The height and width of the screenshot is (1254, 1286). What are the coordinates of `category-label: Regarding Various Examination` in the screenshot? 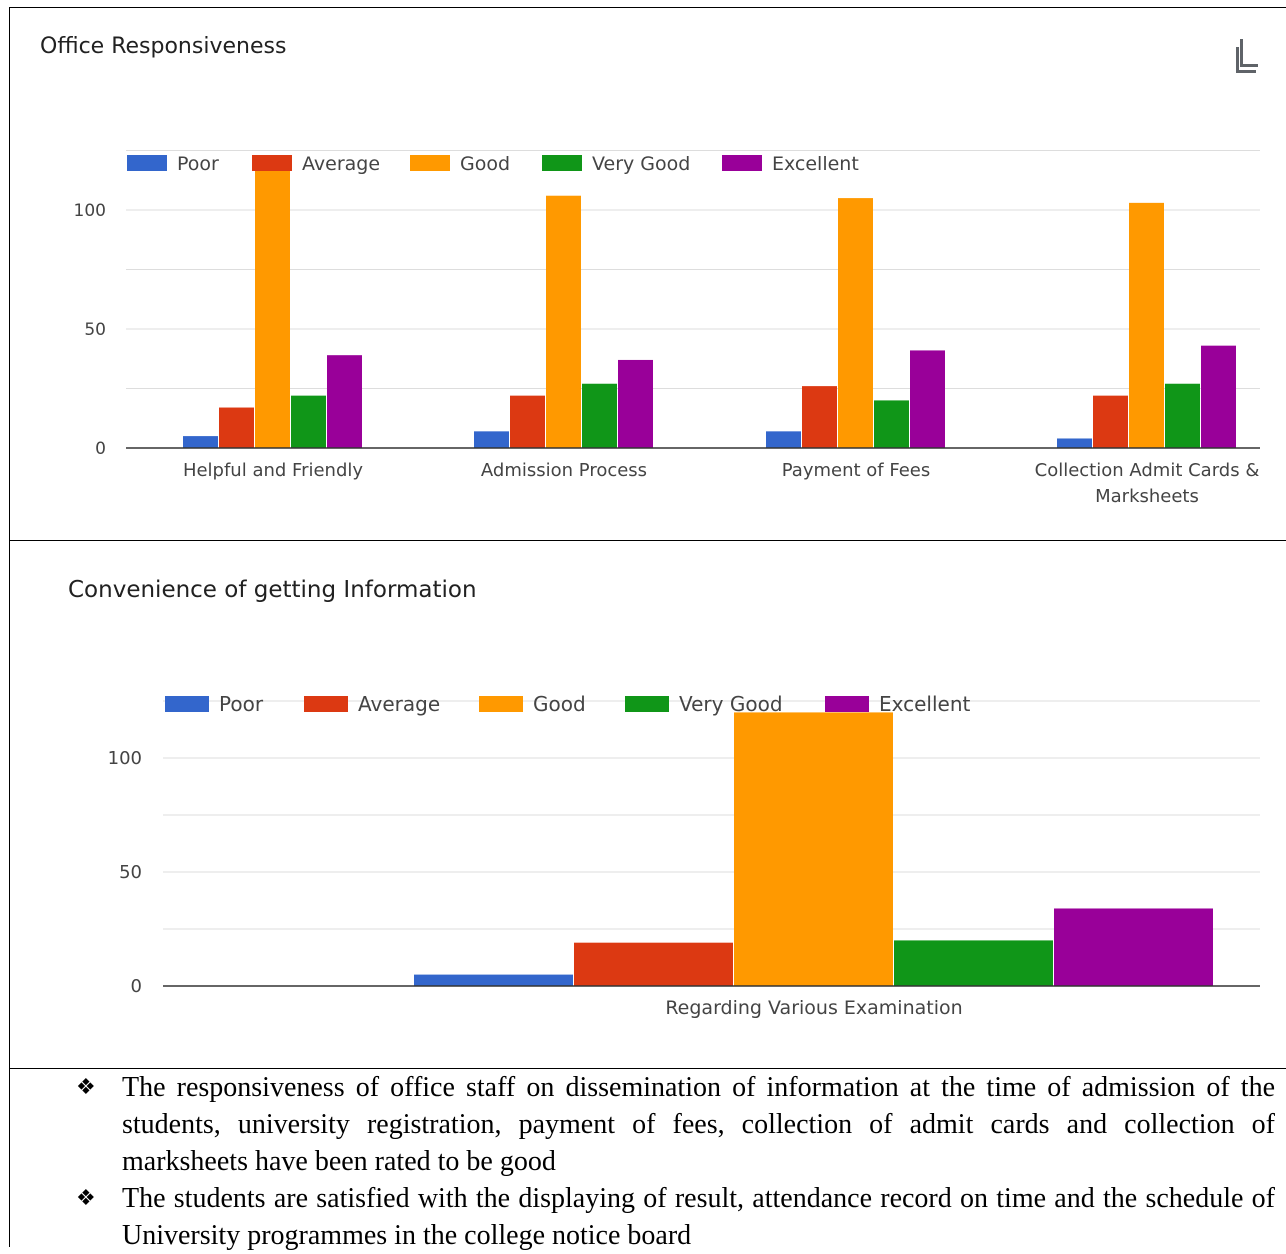 It's located at (813, 1008).